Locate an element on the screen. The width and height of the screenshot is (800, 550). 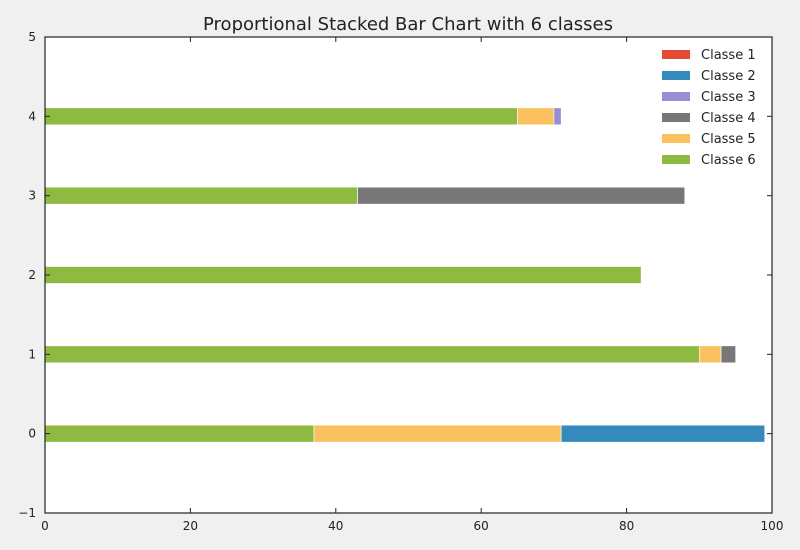
y-tick-label: 0 is located at coordinates (32, 434).